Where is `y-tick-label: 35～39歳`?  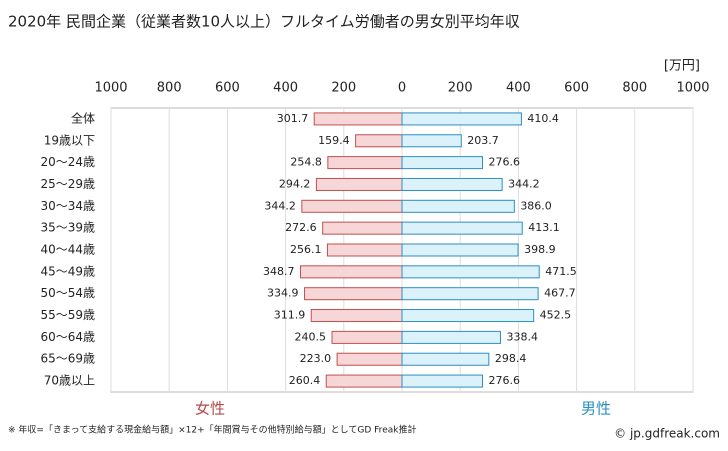
y-tick-label: 35～39歳 is located at coordinates (67, 228).